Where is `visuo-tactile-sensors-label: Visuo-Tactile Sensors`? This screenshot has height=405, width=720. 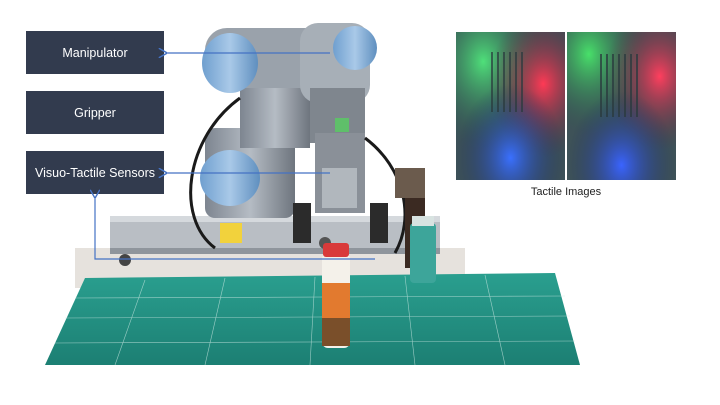
visuo-tactile-sensors-label: Visuo-Tactile Sensors is located at coordinates (95, 172).